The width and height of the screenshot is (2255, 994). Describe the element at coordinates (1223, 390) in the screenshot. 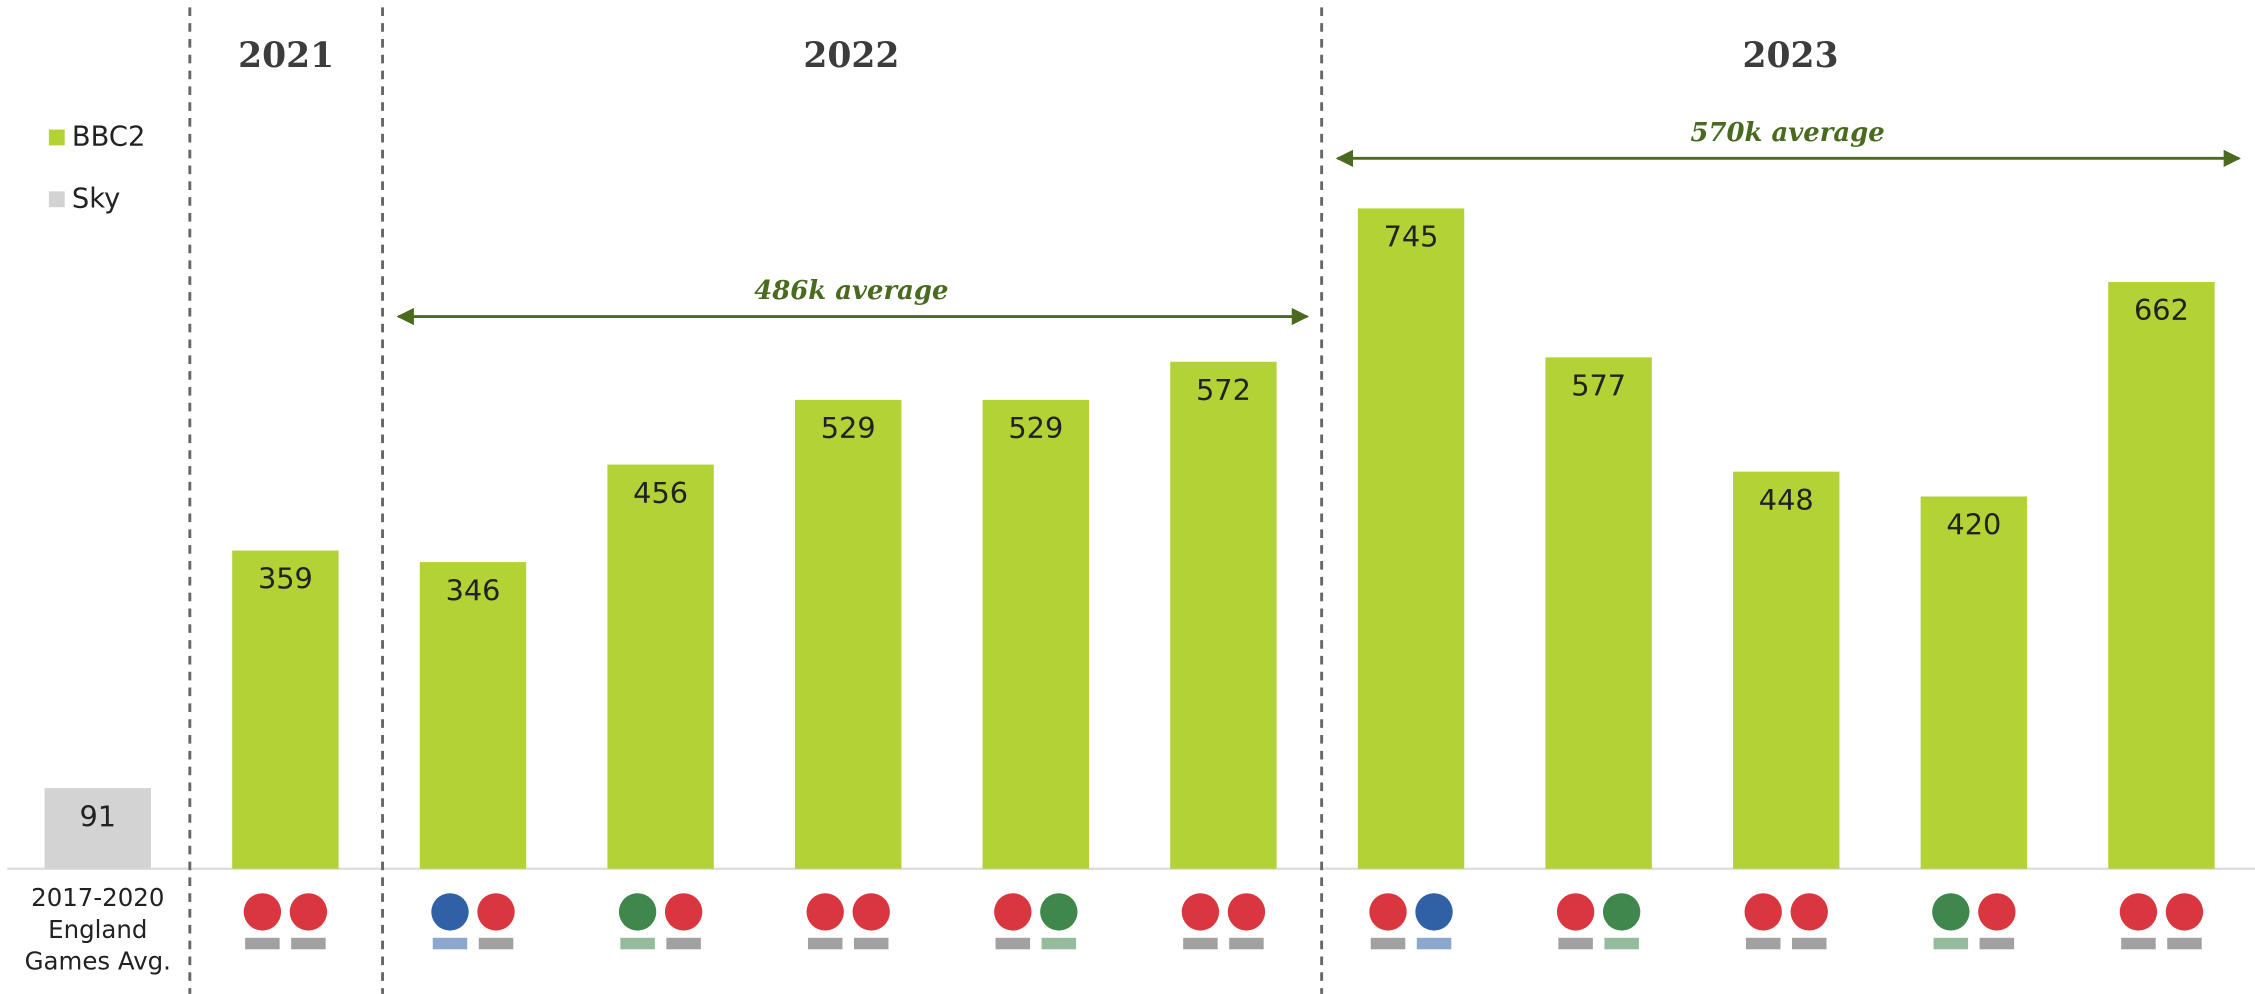

I see `data-label: 572` at that location.